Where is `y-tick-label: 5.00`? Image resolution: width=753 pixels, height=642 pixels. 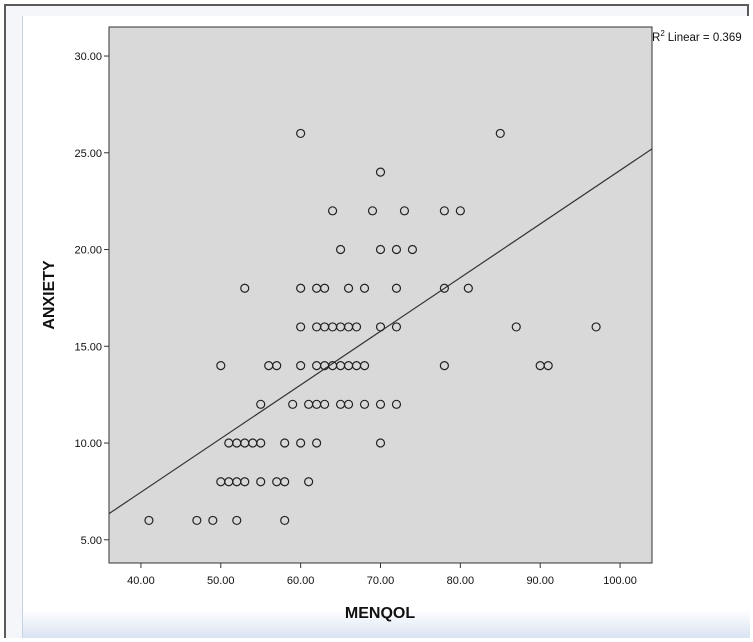
y-tick-label: 5.00 is located at coordinates (91, 541).